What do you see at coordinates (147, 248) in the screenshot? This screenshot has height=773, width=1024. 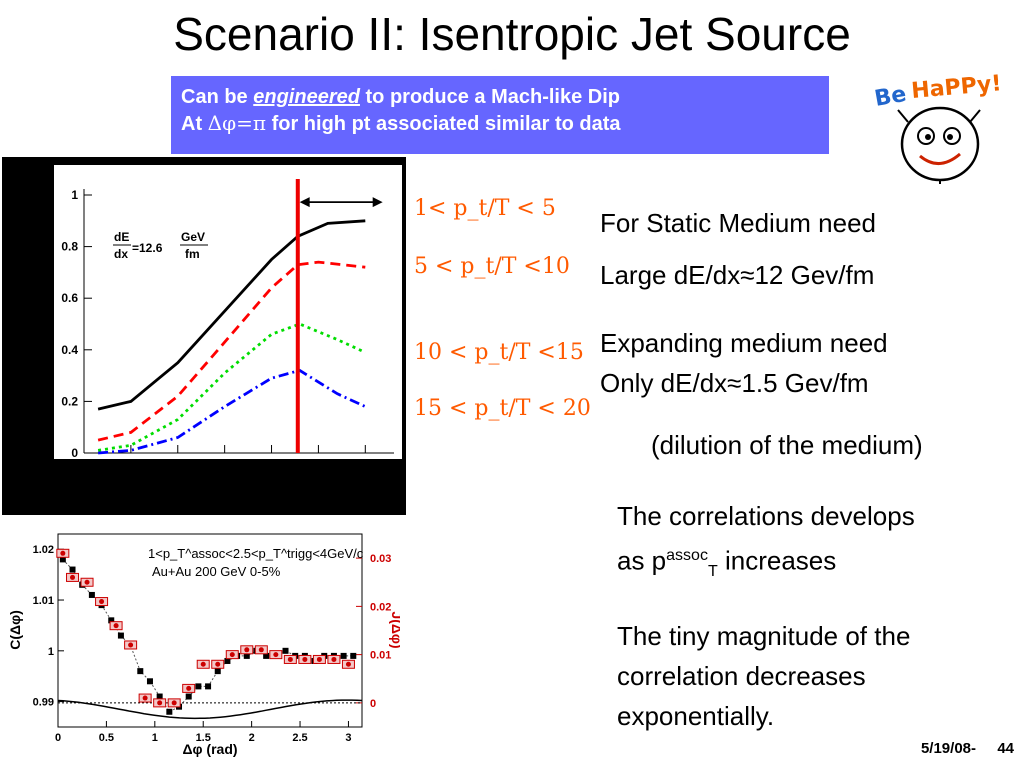 I see `annotation-val: =12.6` at bounding box center [147, 248].